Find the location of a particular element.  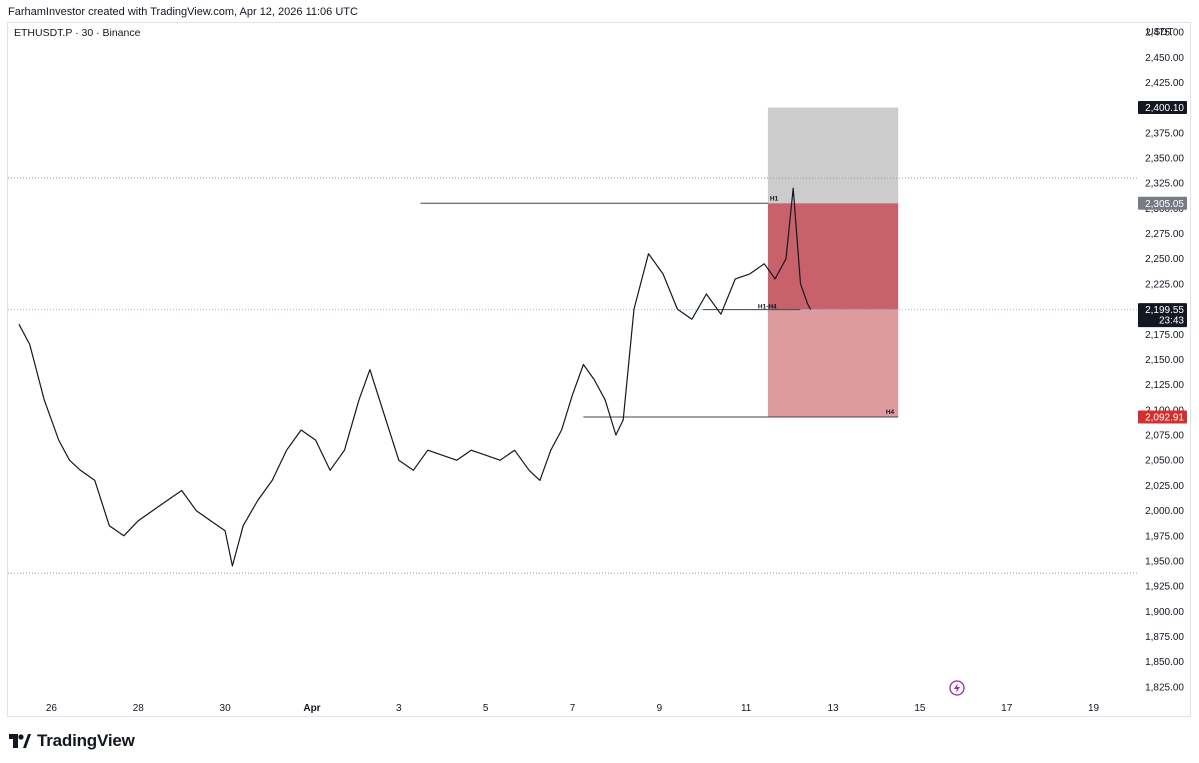

y-tick-label: 2,325.00 is located at coordinates (1164, 184).